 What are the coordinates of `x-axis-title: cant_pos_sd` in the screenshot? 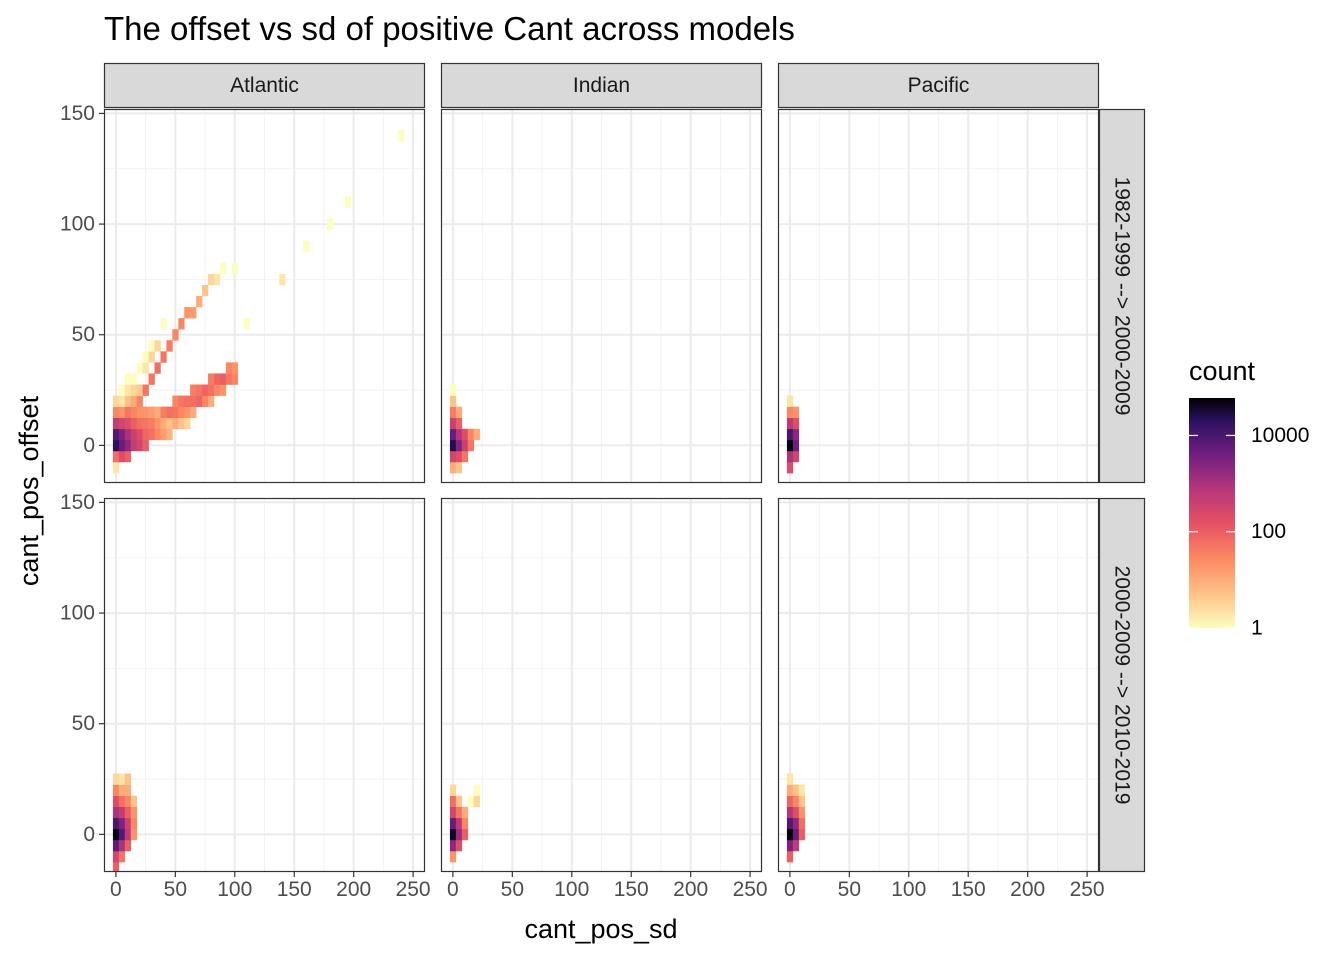 It's located at (600, 929).